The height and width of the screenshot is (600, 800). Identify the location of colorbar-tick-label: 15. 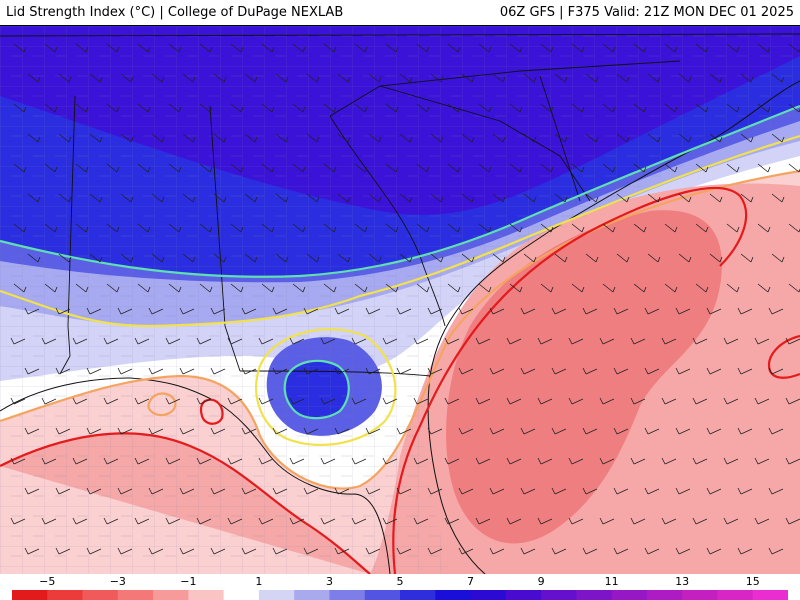
(752, 581).